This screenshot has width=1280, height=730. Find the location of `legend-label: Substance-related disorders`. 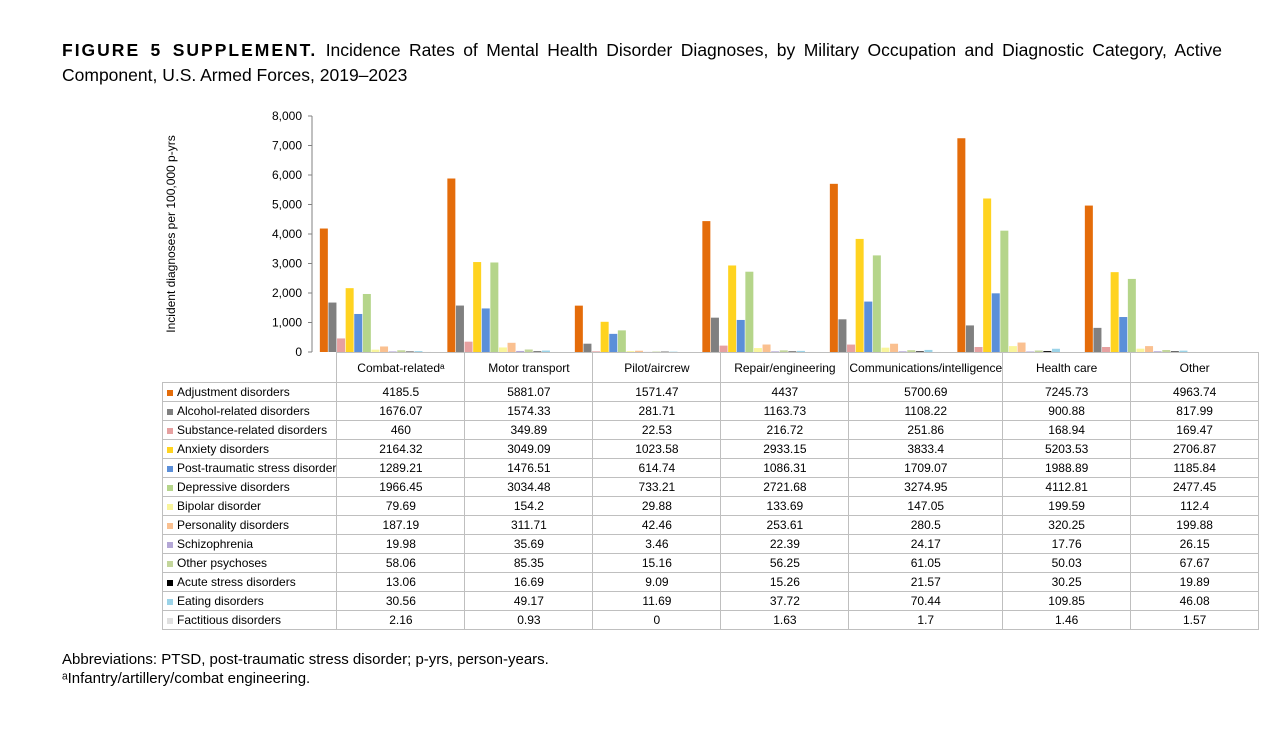

legend-label: Substance-related disorders is located at coordinates (252, 430).